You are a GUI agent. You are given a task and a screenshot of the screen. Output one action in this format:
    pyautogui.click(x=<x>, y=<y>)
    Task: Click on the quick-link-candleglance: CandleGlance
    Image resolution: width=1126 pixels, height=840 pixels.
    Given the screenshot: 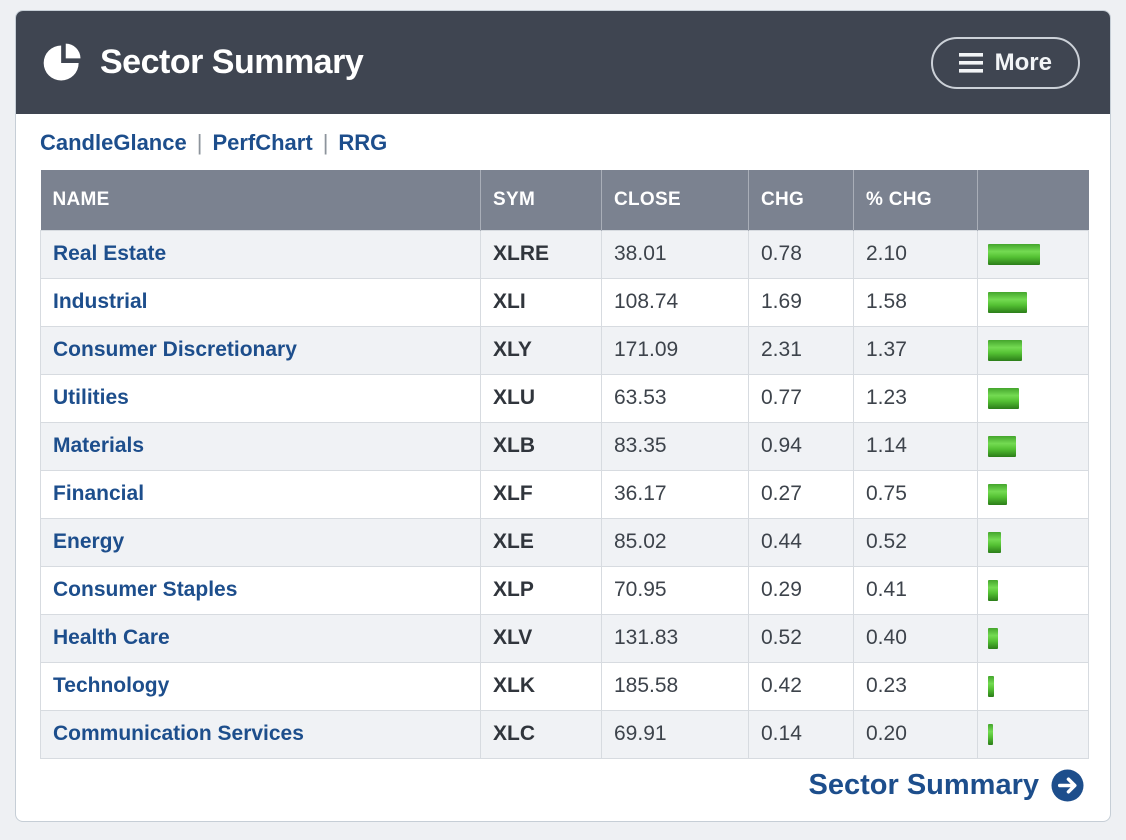 What is the action you would take?
    pyautogui.click(x=113, y=142)
    